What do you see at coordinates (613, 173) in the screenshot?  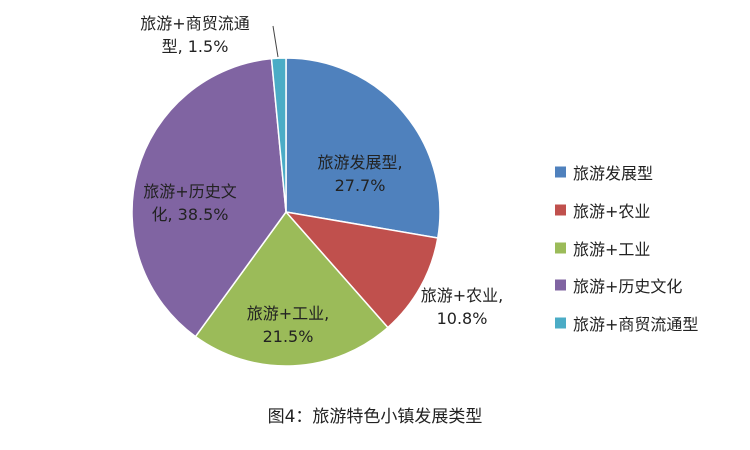 I see `legend-label: 旅游发展型` at bounding box center [613, 173].